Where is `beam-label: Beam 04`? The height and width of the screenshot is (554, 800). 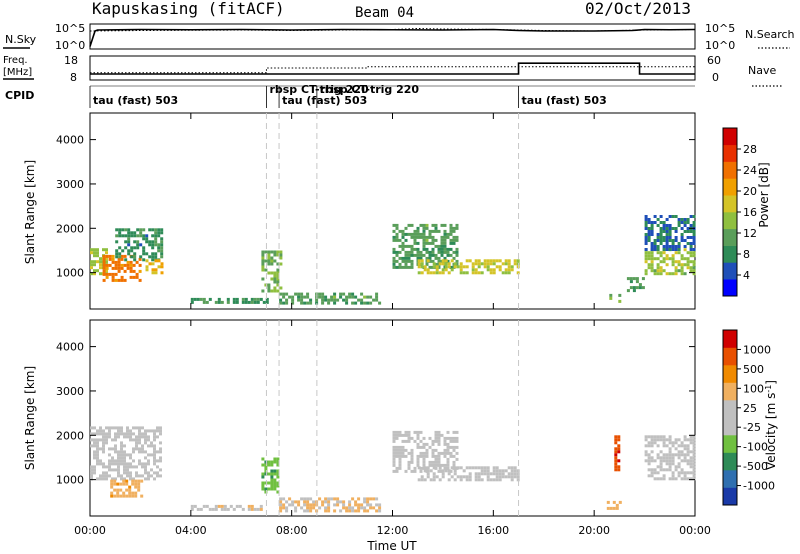
beam-label: Beam 04 is located at coordinates (384, 13).